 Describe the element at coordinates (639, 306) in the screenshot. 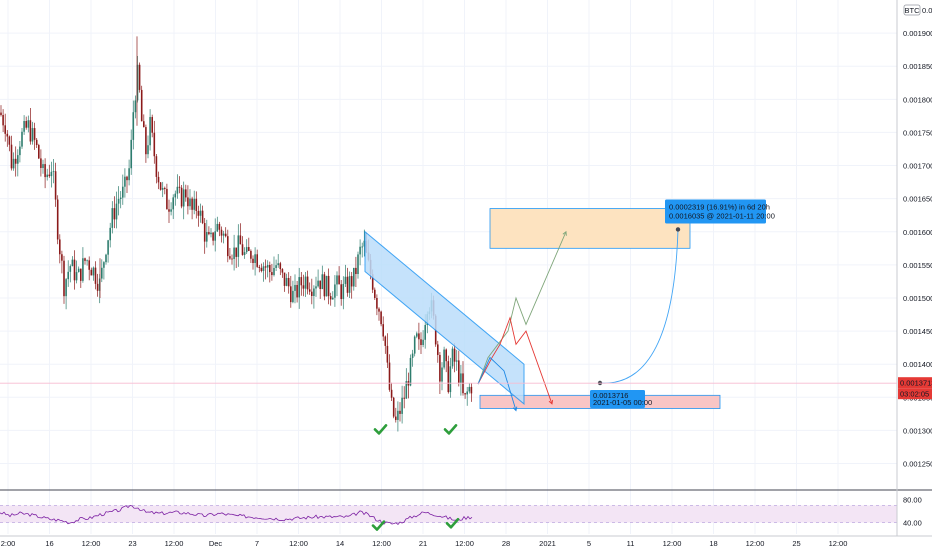

I see `projection-curve` at that location.